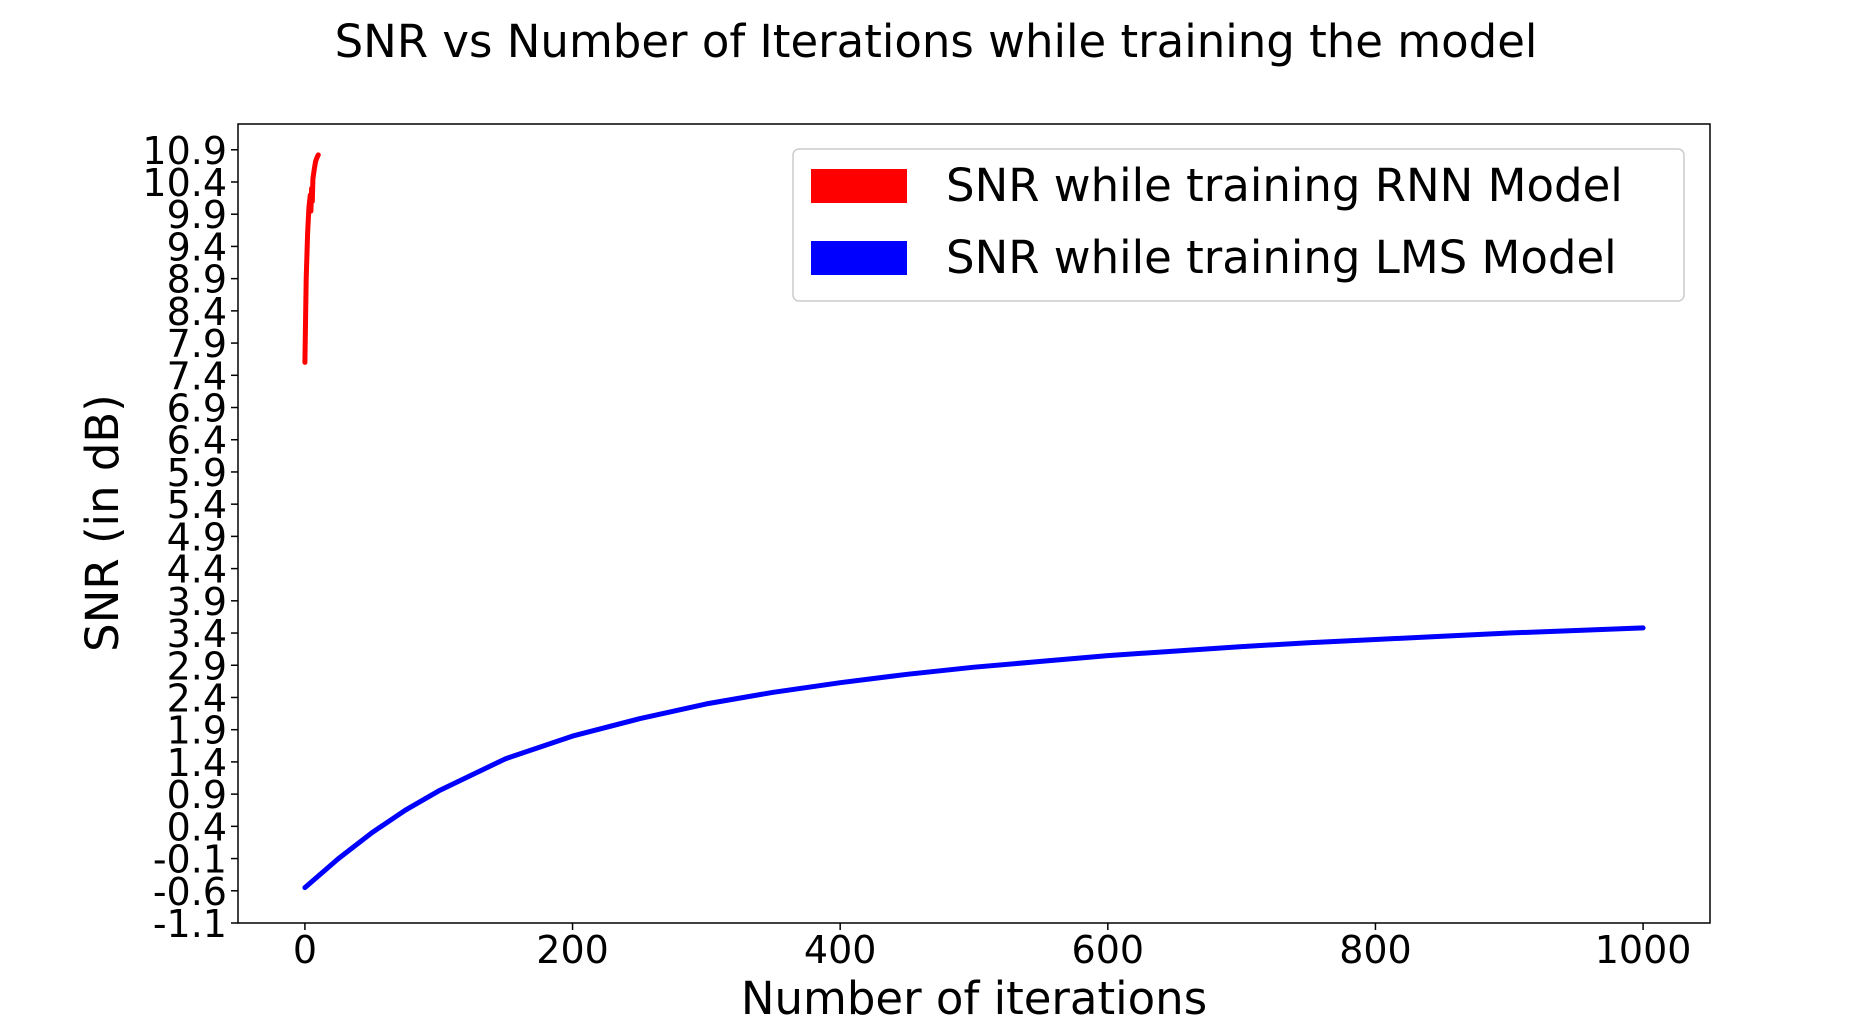 Image resolution: width=1873 pixels, height=1022 pixels. I want to click on y-tick-label: 3.9, so click(197, 602).